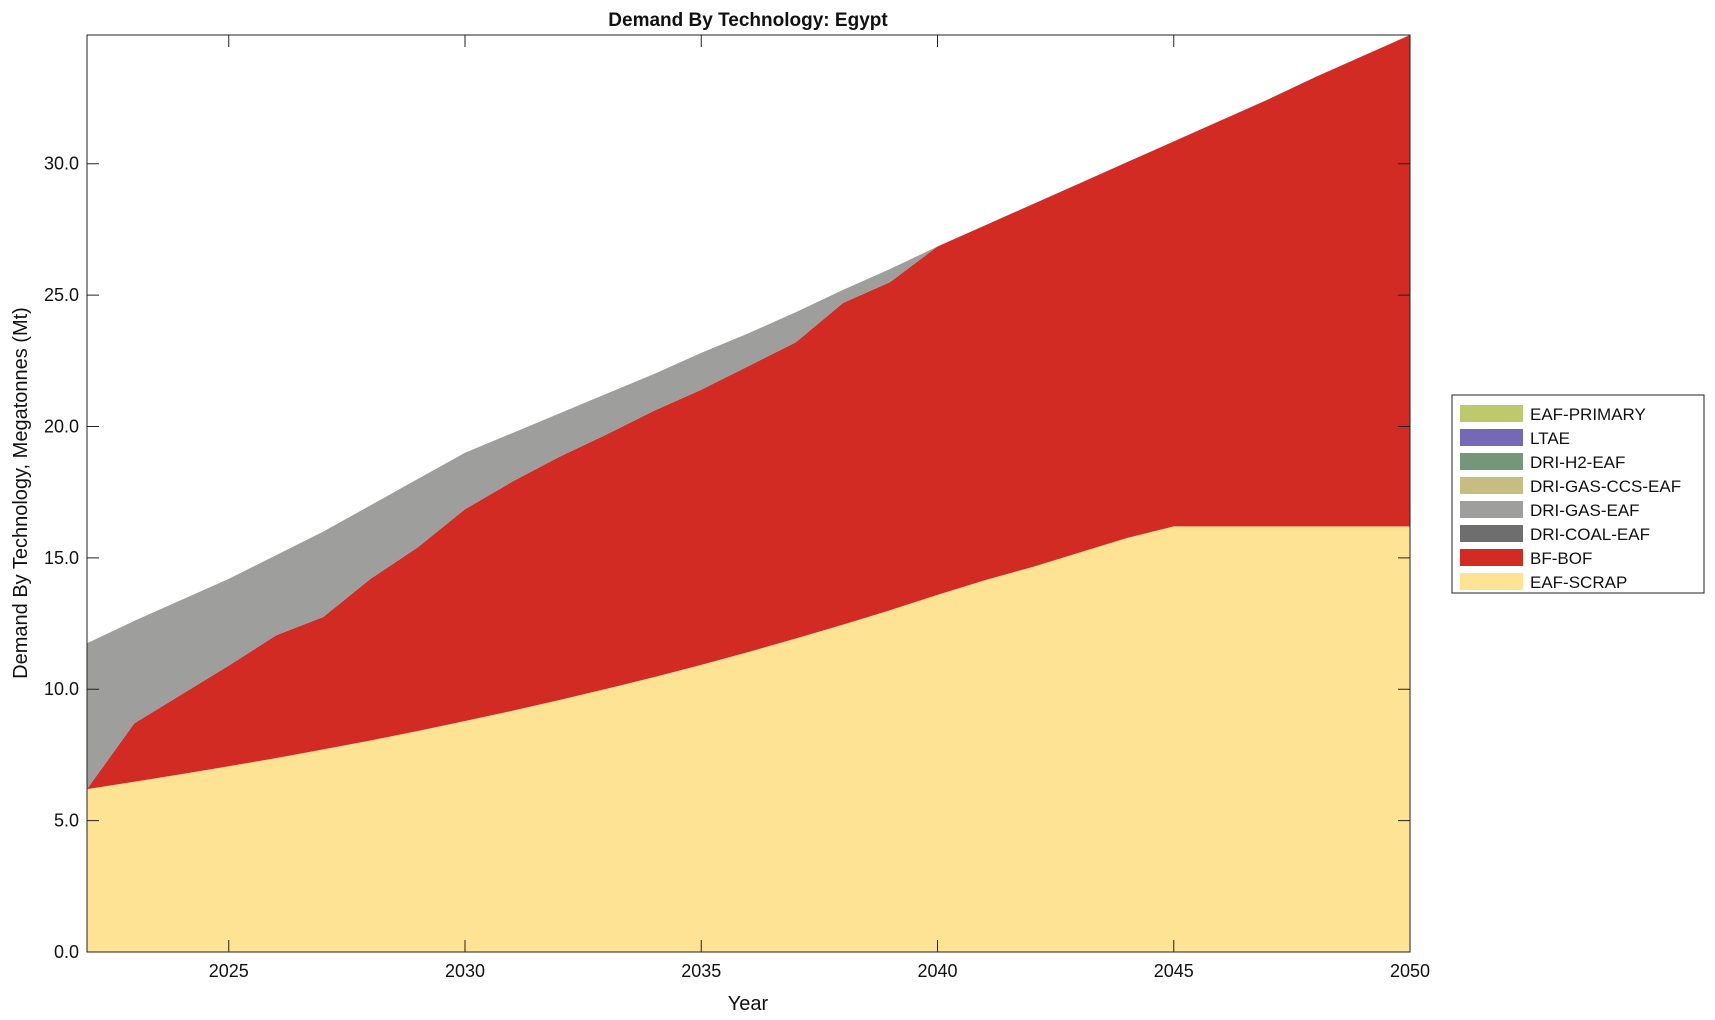 The height and width of the screenshot is (1020, 1715). What do you see at coordinates (748, 1004) in the screenshot?
I see `x-axis-label: Year` at bounding box center [748, 1004].